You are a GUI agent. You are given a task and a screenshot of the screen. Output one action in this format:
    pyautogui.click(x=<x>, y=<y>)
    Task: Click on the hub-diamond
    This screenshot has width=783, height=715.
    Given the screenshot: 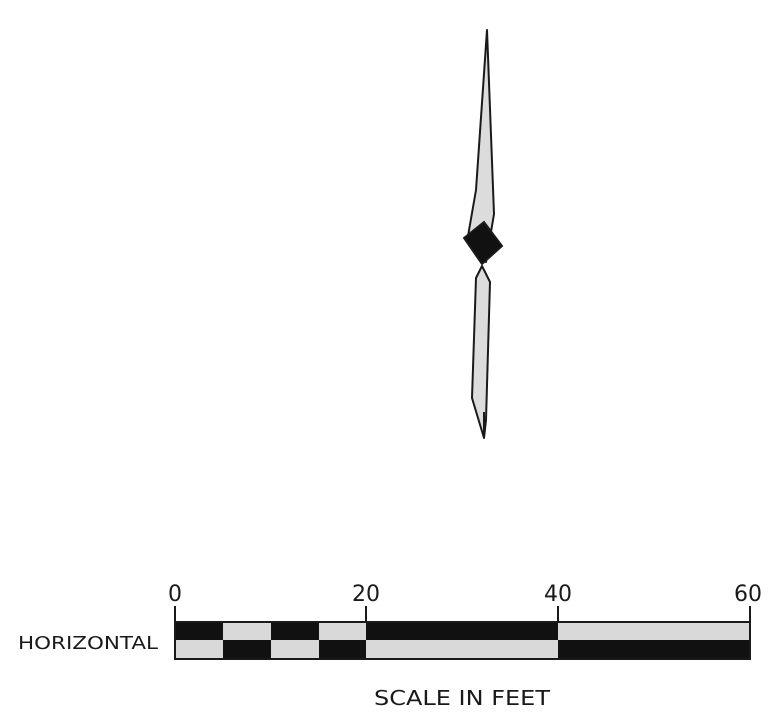 What is the action you would take?
    pyautogui.click(x=483, y=243)
    